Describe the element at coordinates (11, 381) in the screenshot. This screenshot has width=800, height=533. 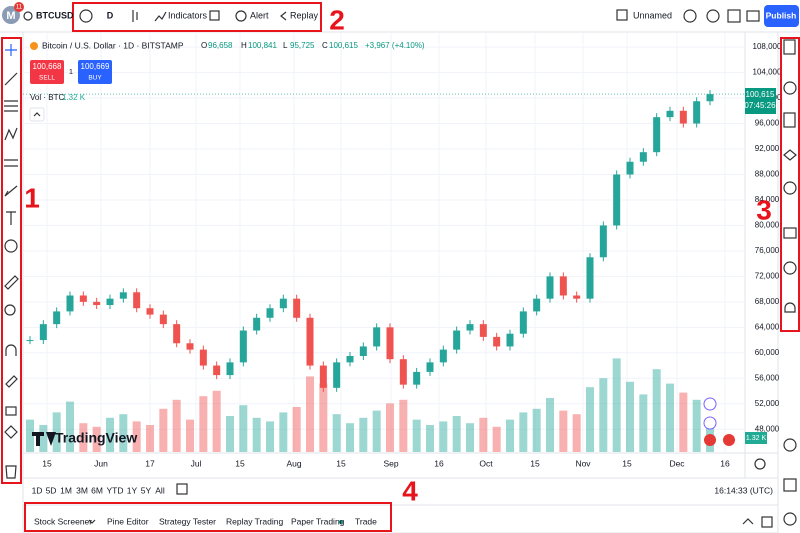
I see `drawing-mode-icon` at that location.